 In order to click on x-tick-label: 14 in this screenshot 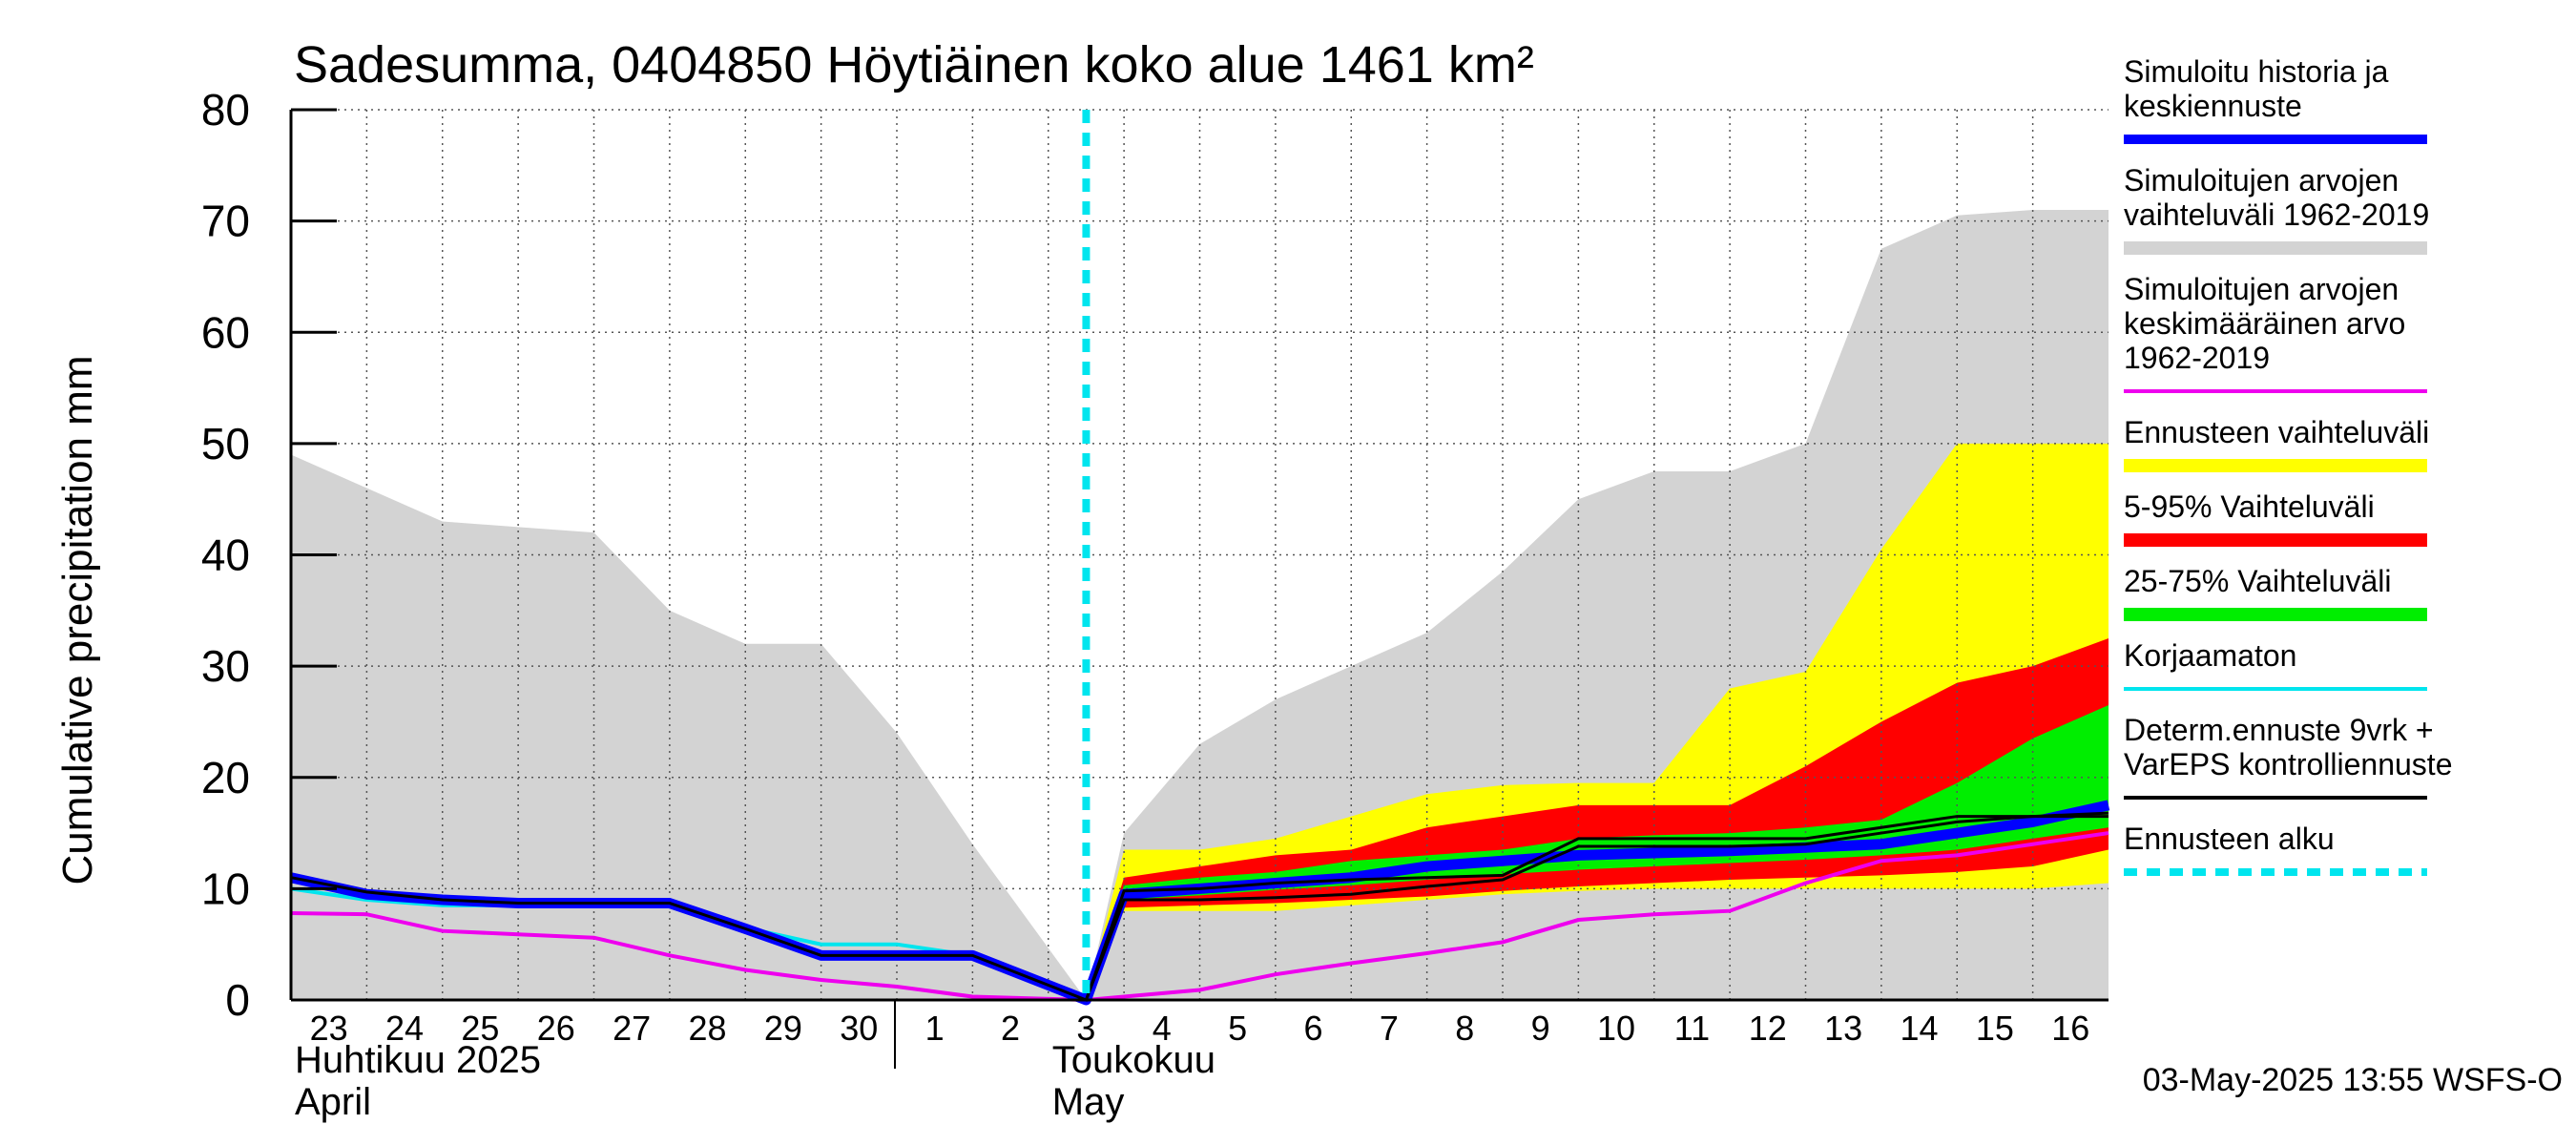, I will do `click(1920, 1029)`.